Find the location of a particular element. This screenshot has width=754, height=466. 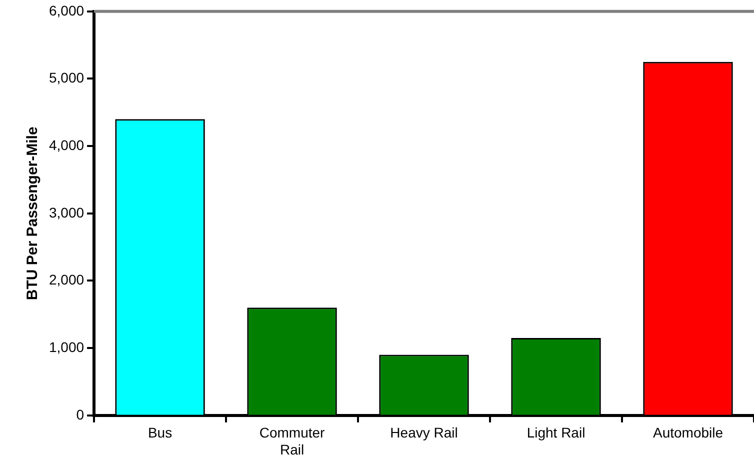

x-tick-label: Heavy Rail is located at coordinates (424, 432).